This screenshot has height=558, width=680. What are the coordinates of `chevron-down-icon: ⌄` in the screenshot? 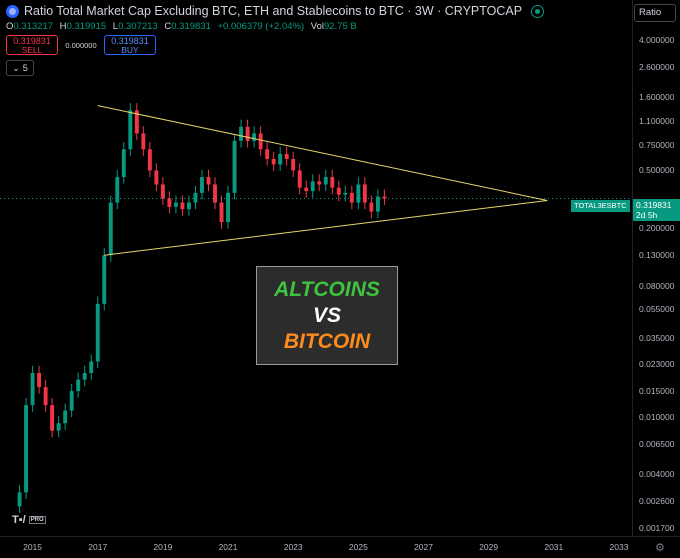 It's located at (16, 67).